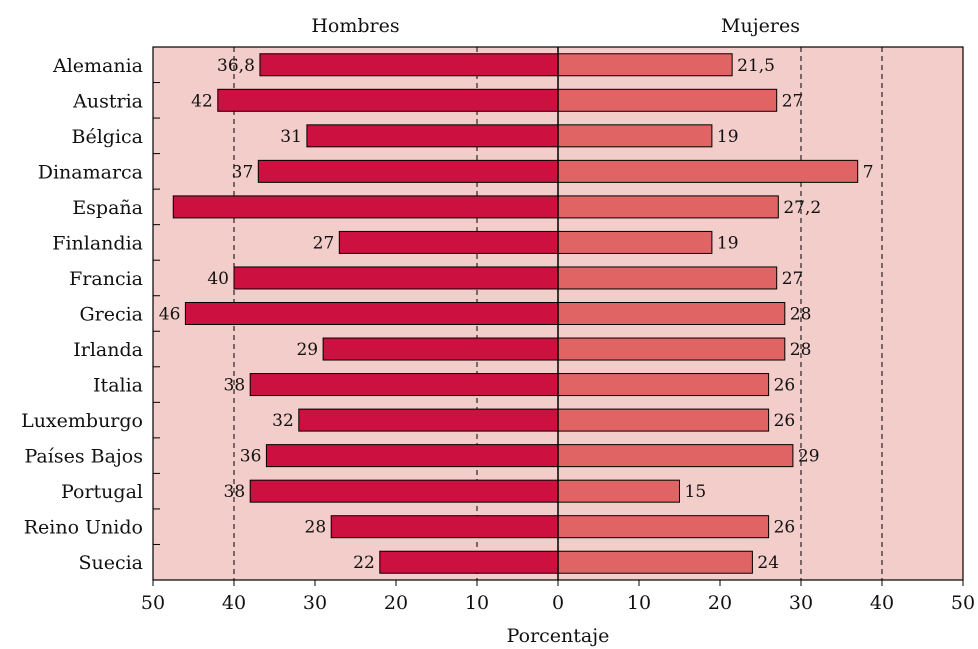 The width and height of the screenshot is (978, 649). I want to click on data-label-hombres: 42, so click(202, 101).